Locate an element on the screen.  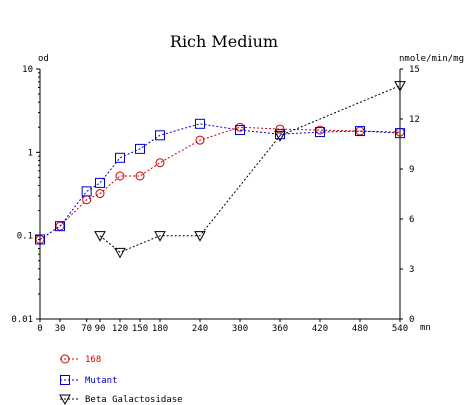
legend-marker-mutant is located at coordinates (65, 380).